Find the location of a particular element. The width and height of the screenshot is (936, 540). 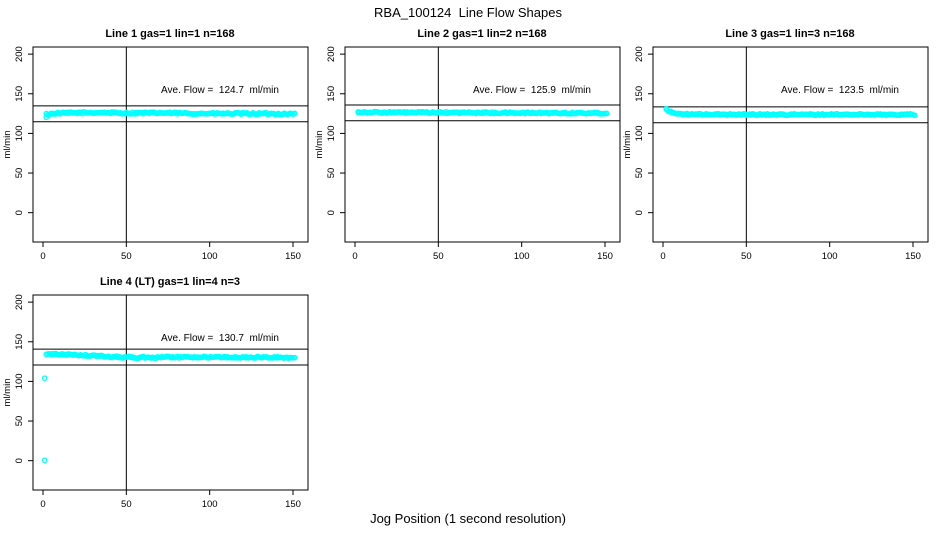

panel-title: Line 2 gas=1 lin=2 n=168 is located at coordinates (481, 34).